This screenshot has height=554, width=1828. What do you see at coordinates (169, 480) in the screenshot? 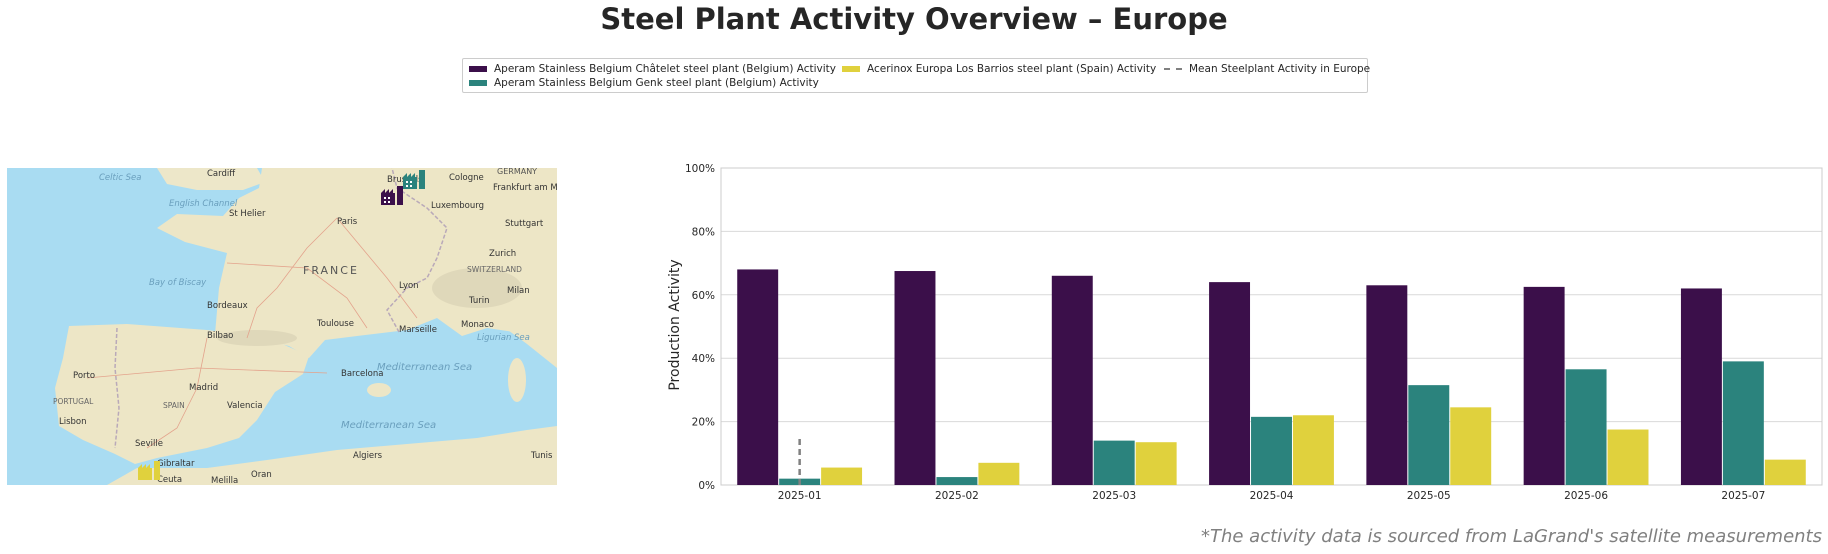
I see `map-label-ceuta: Ceuta` at bounding box center [169, 480].